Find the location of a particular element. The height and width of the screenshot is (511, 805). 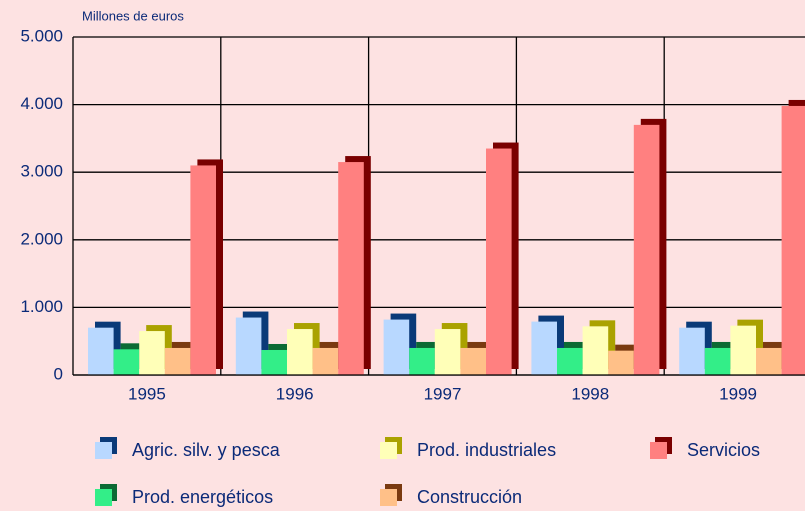

y-tick-label: 0 is located at coordinates (58, 373).